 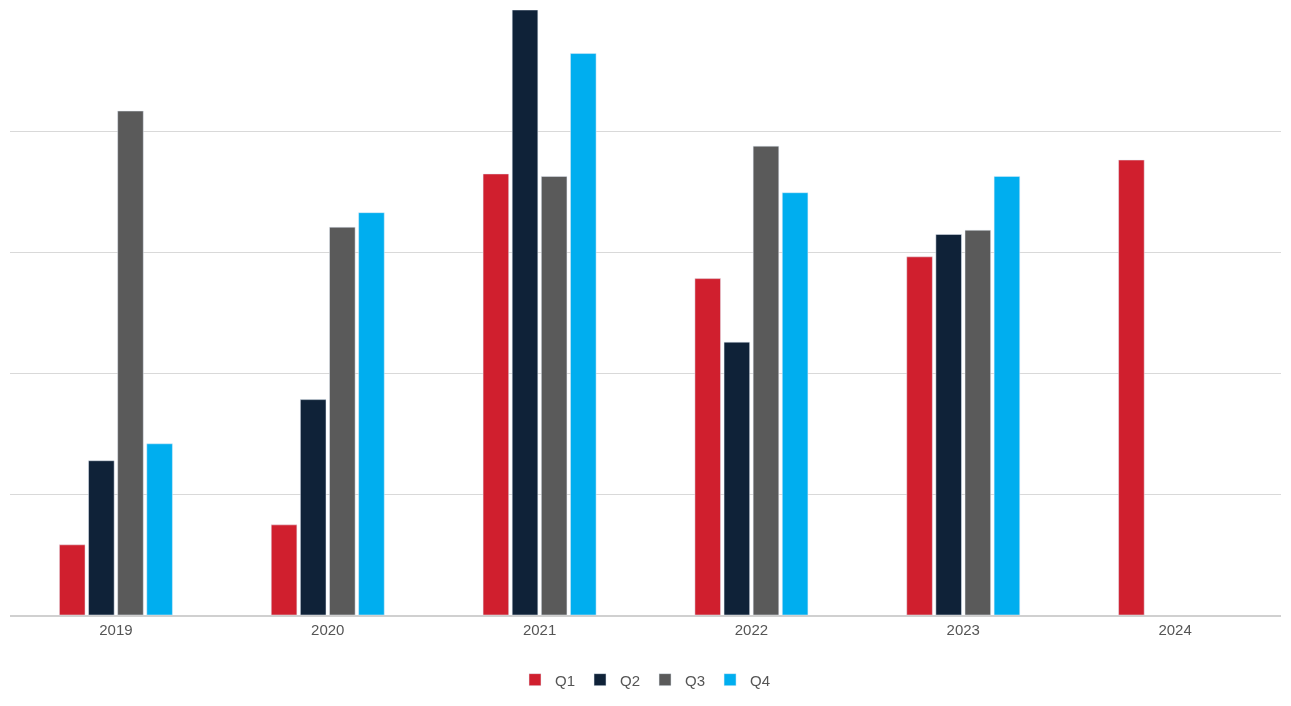 What do you see at coordinates (751, 629) in the screenshot?
I see `x-tick-label: 2022` at bounding box center [751, 629].